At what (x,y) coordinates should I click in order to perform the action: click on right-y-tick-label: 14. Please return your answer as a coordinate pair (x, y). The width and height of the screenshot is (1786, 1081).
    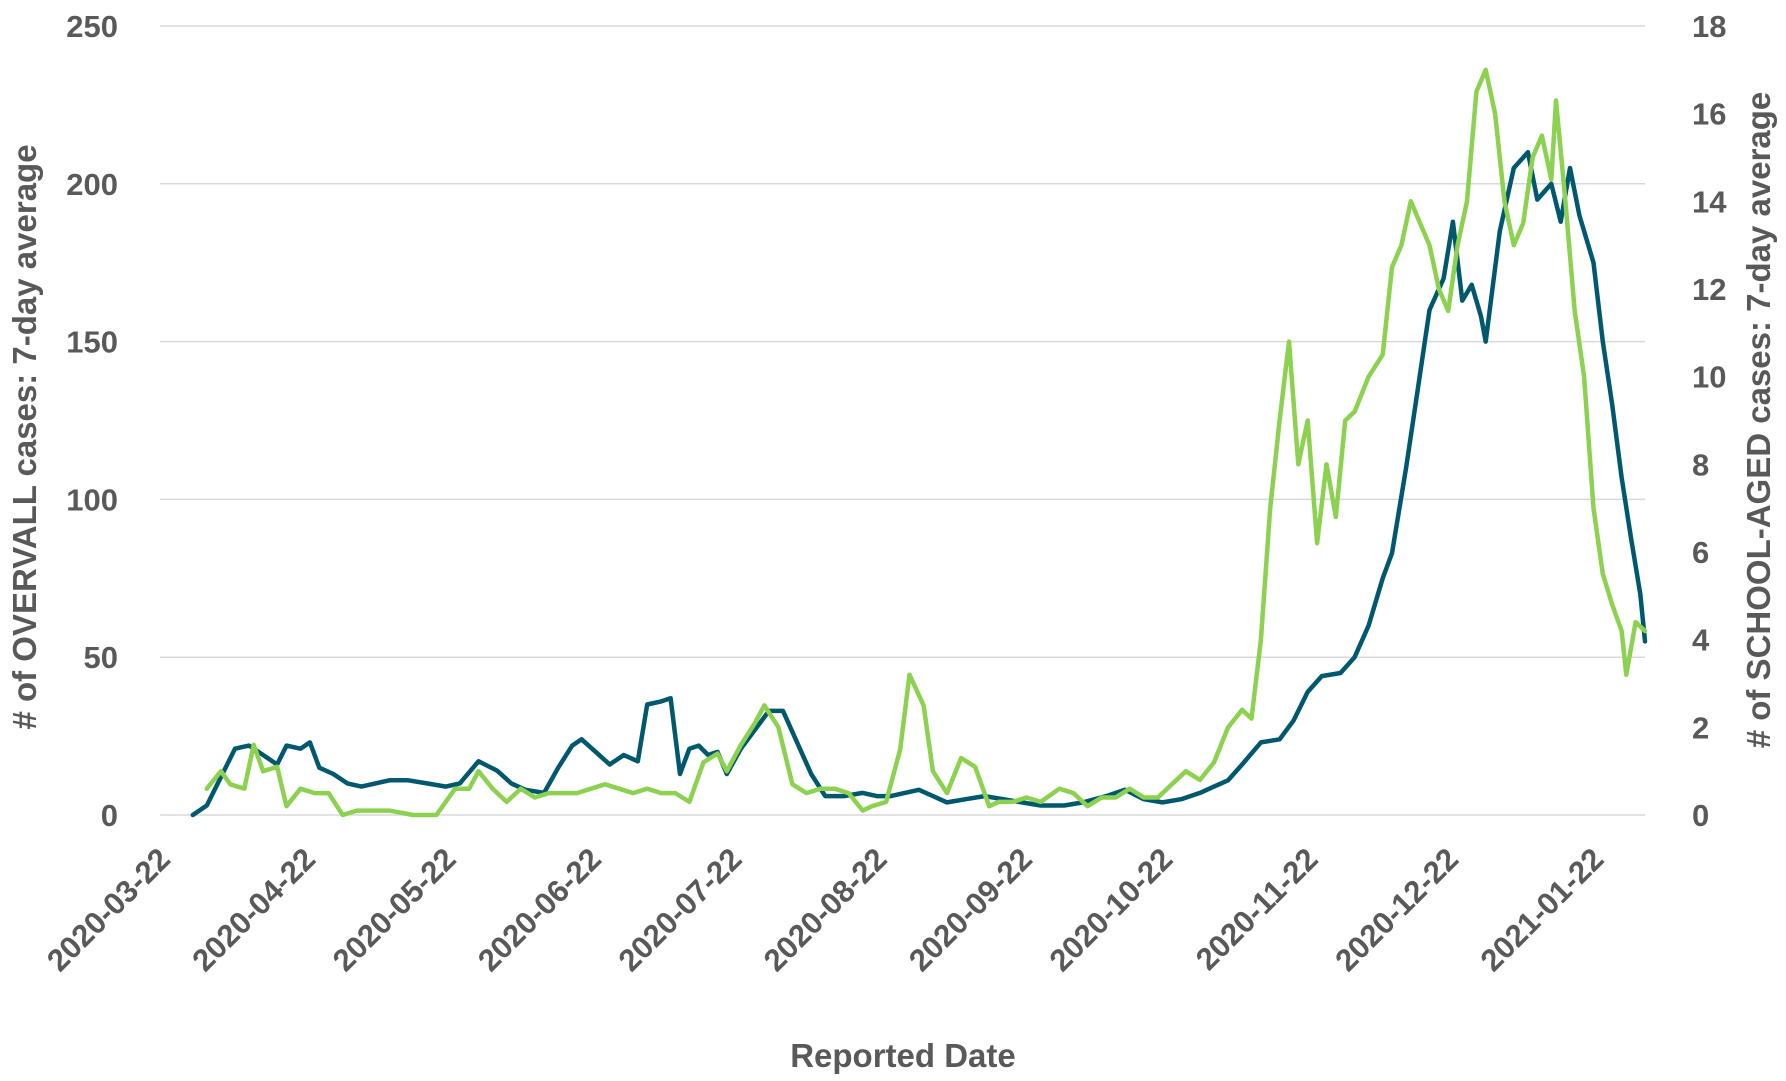
    Looking at the image, I should click on (1709, 201).